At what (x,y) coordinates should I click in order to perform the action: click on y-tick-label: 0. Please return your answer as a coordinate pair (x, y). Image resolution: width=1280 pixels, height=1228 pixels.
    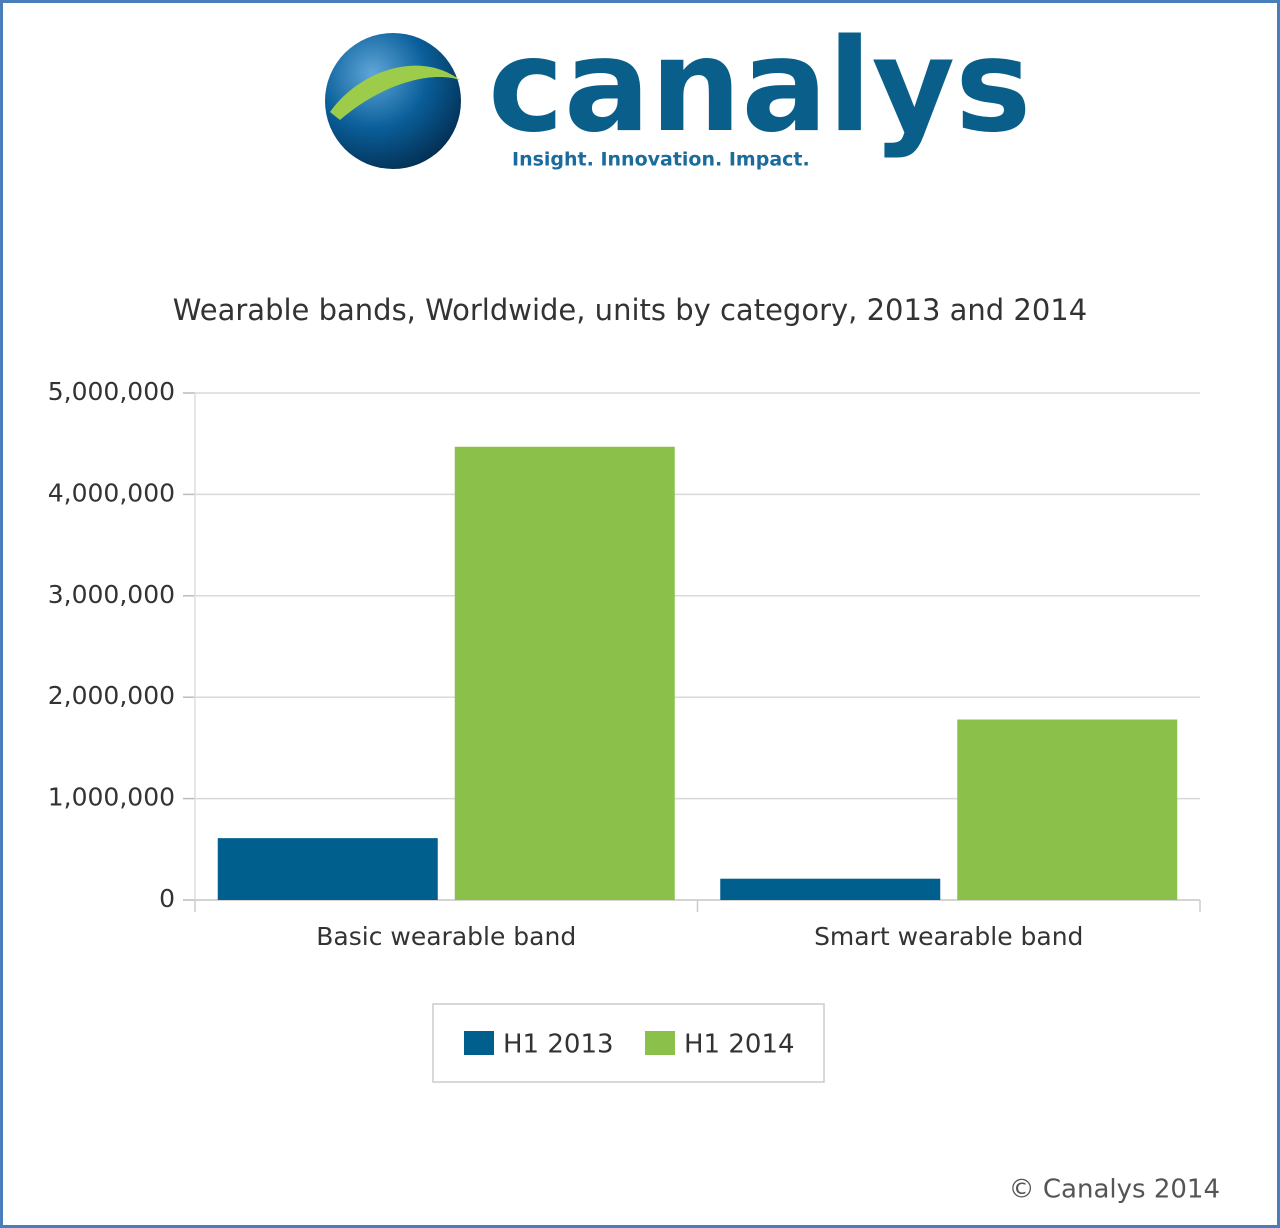
    Looking at the image, I should click on (167, 898).